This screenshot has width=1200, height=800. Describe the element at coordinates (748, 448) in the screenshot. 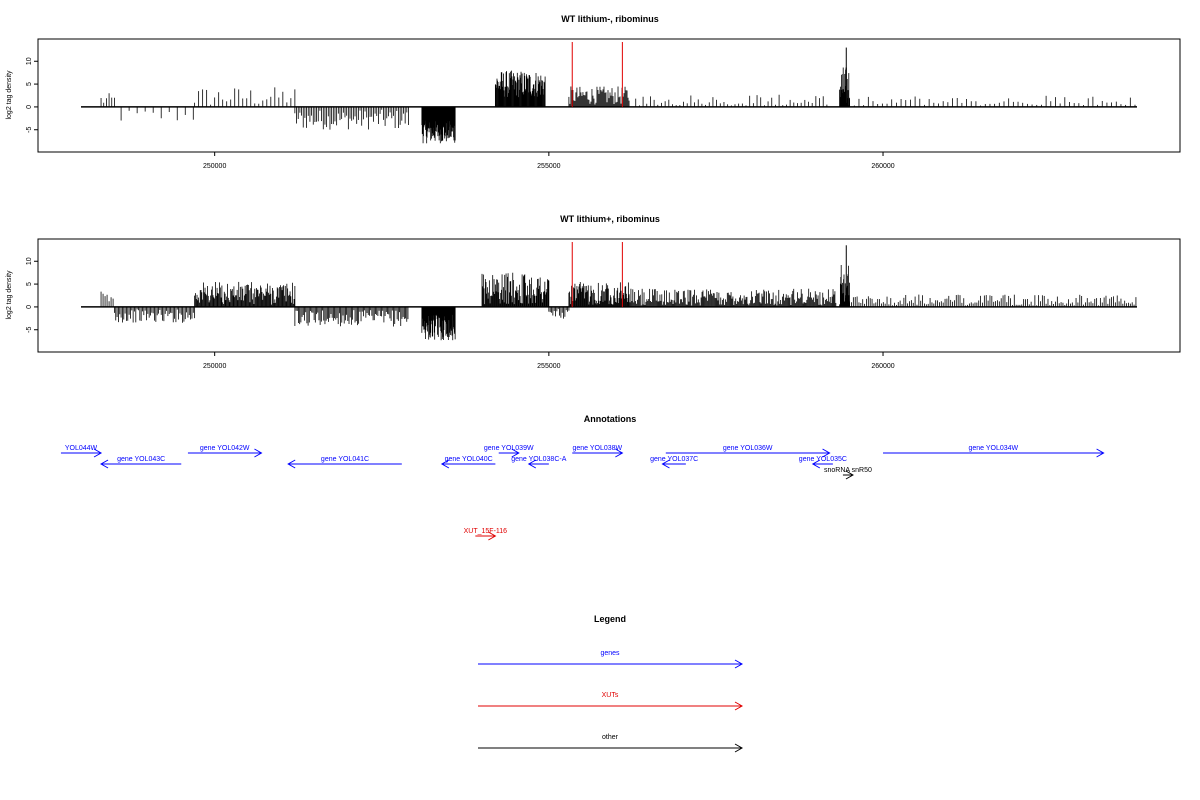

I see `feature-label: gene YOL036W` at that location.